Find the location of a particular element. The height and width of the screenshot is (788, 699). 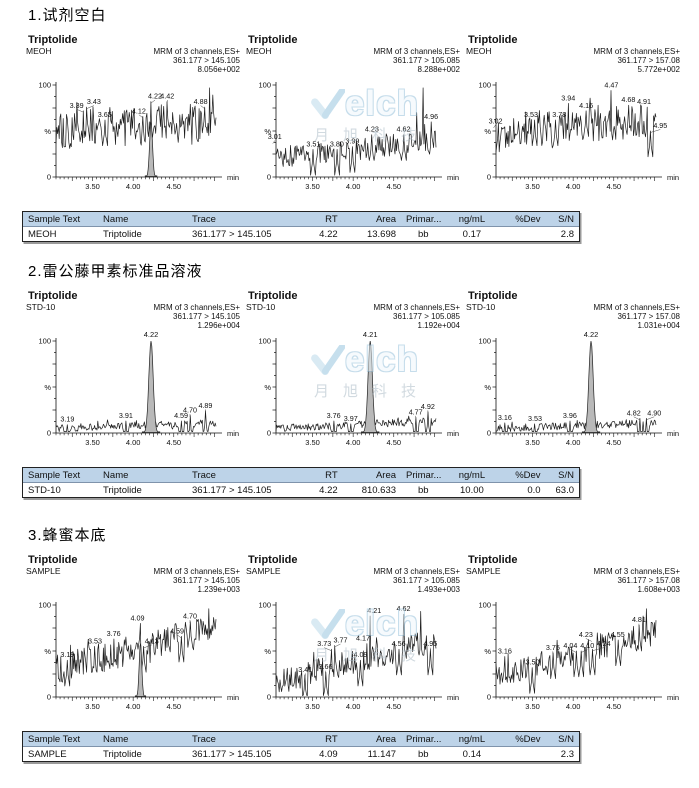

table-cell is located at coordinates (522, 753).